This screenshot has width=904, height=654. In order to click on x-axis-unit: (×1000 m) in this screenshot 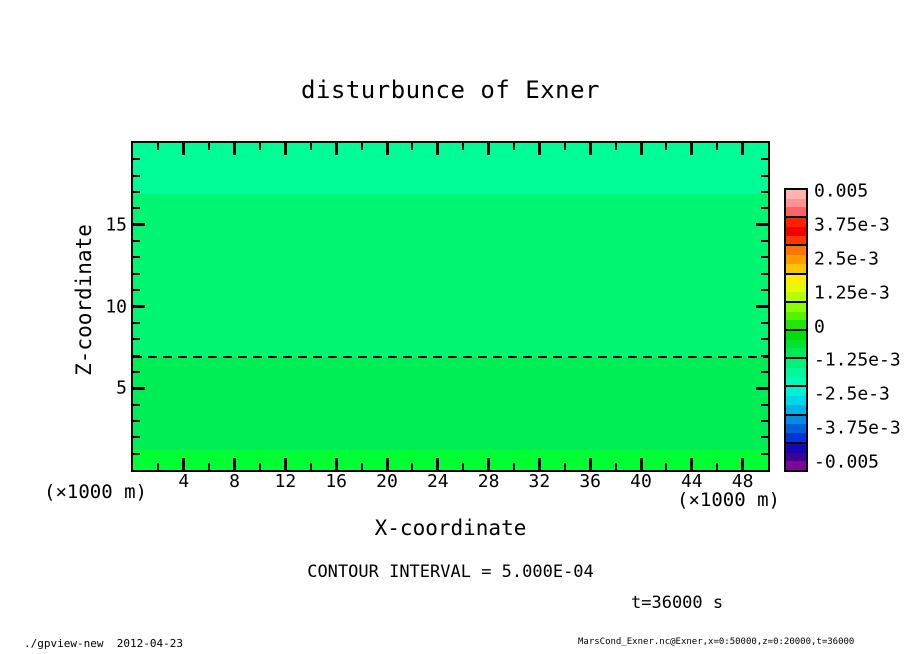, I will do `click(728, 500)`.